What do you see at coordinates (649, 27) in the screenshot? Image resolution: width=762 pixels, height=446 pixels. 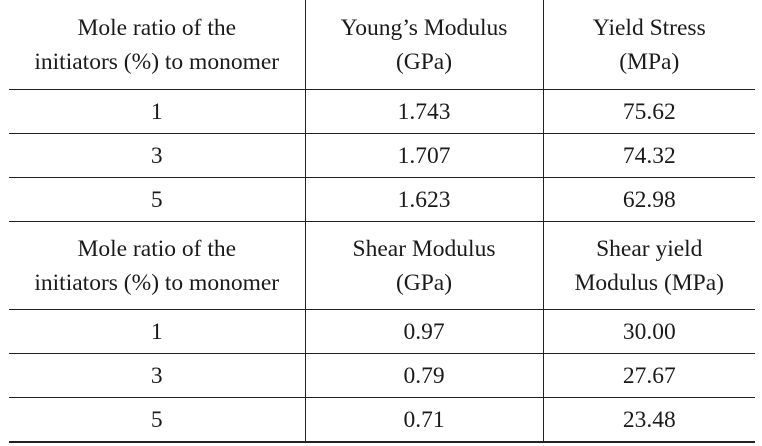 I see `header-text-line: Yield Stress` at bounding box center [649, 27].